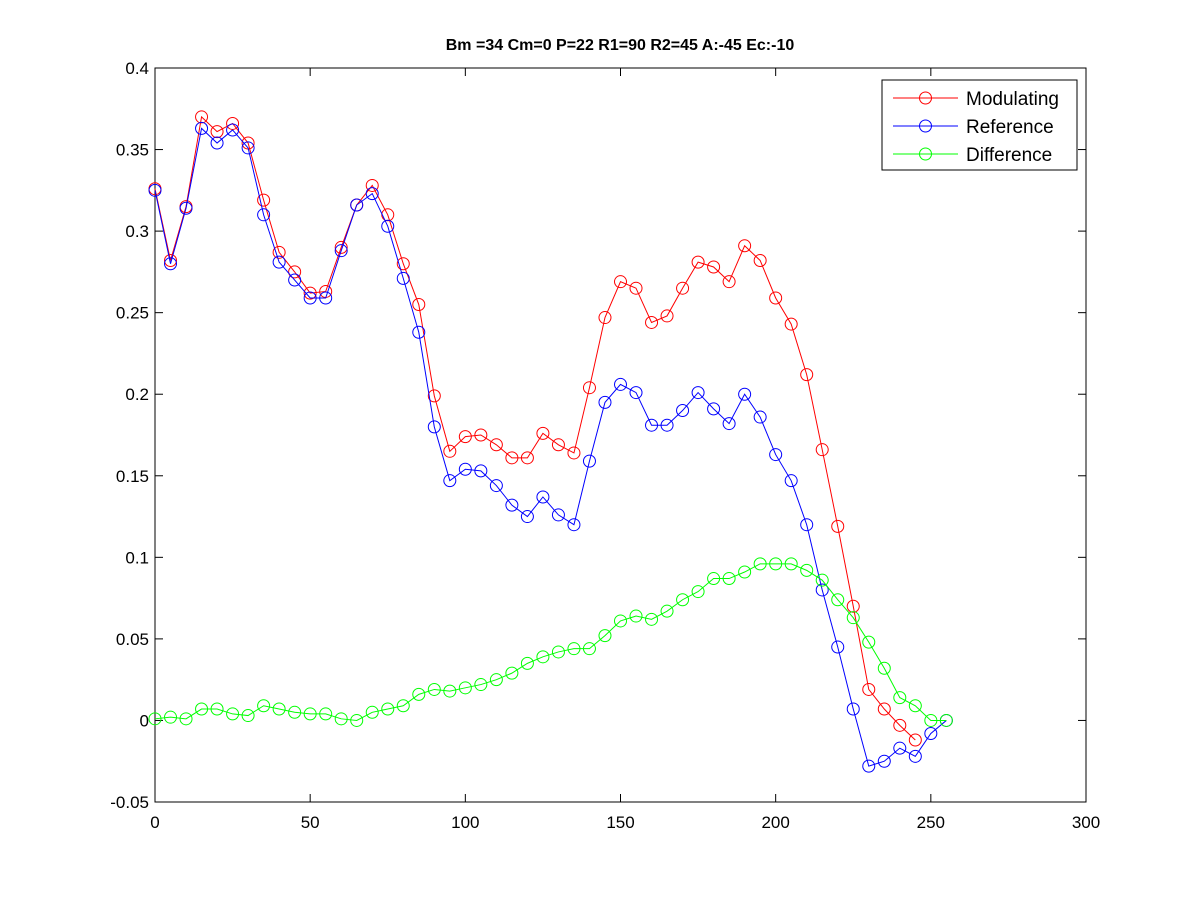 The image size is (1200, 900). Describe the element at coordinates (137, 557) in the screenshot. I see `y-tick-label: 0.1` at that location.